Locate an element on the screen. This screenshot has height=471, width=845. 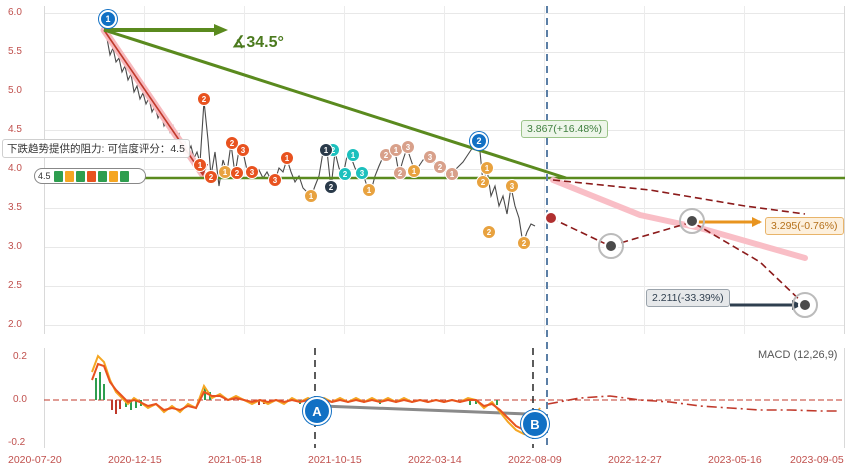
pattern-bubble-8: 1 is located at coordinates (287, 158).